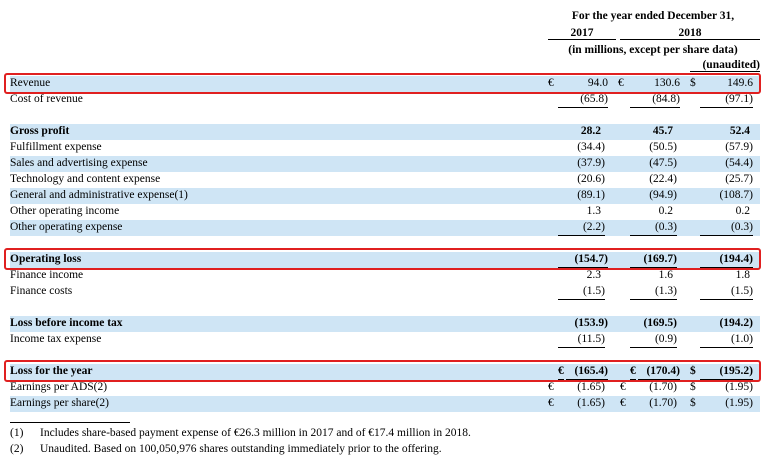 This screenshot has height=463, width=771. What do you see at coordinates (653, 340) in the screenshot?
I see `value-2018: (0.9)` at bounding box center [653, 340].